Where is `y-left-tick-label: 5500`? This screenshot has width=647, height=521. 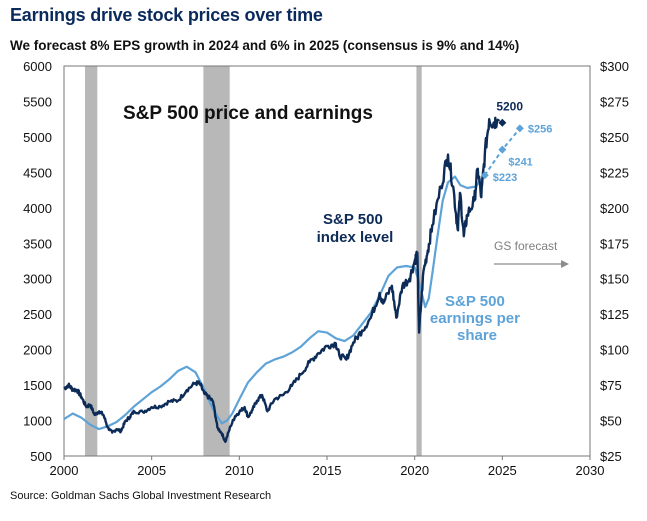
y-left-tick-label: 5500 is located at coordinates (37, 101).